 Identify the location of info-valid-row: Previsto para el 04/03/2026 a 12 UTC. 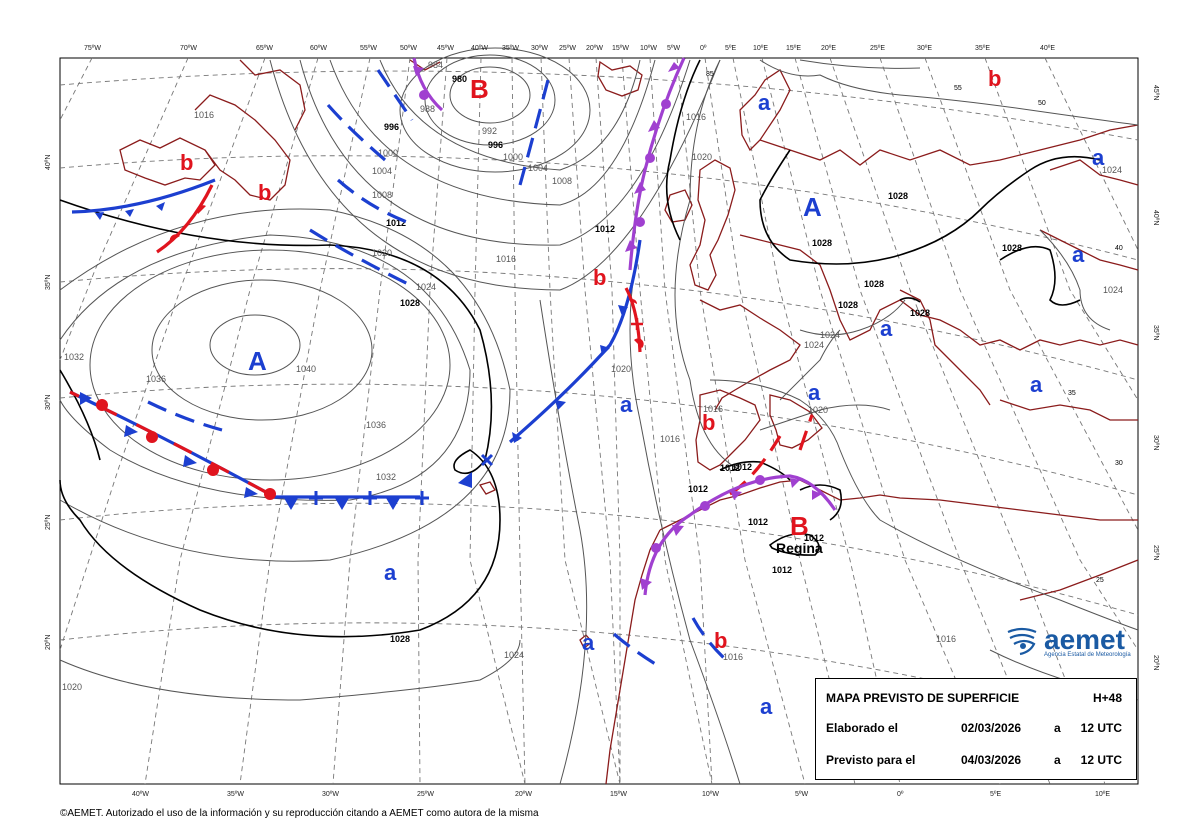
(974, 761).